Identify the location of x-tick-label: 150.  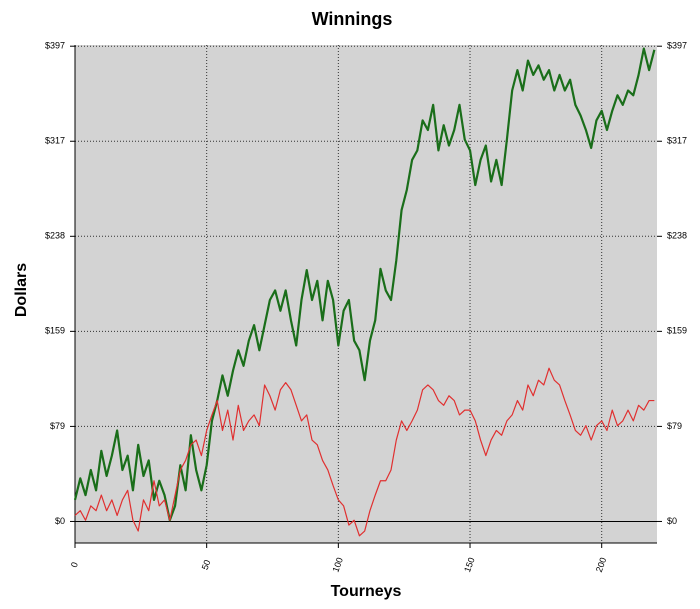
(469, 565).